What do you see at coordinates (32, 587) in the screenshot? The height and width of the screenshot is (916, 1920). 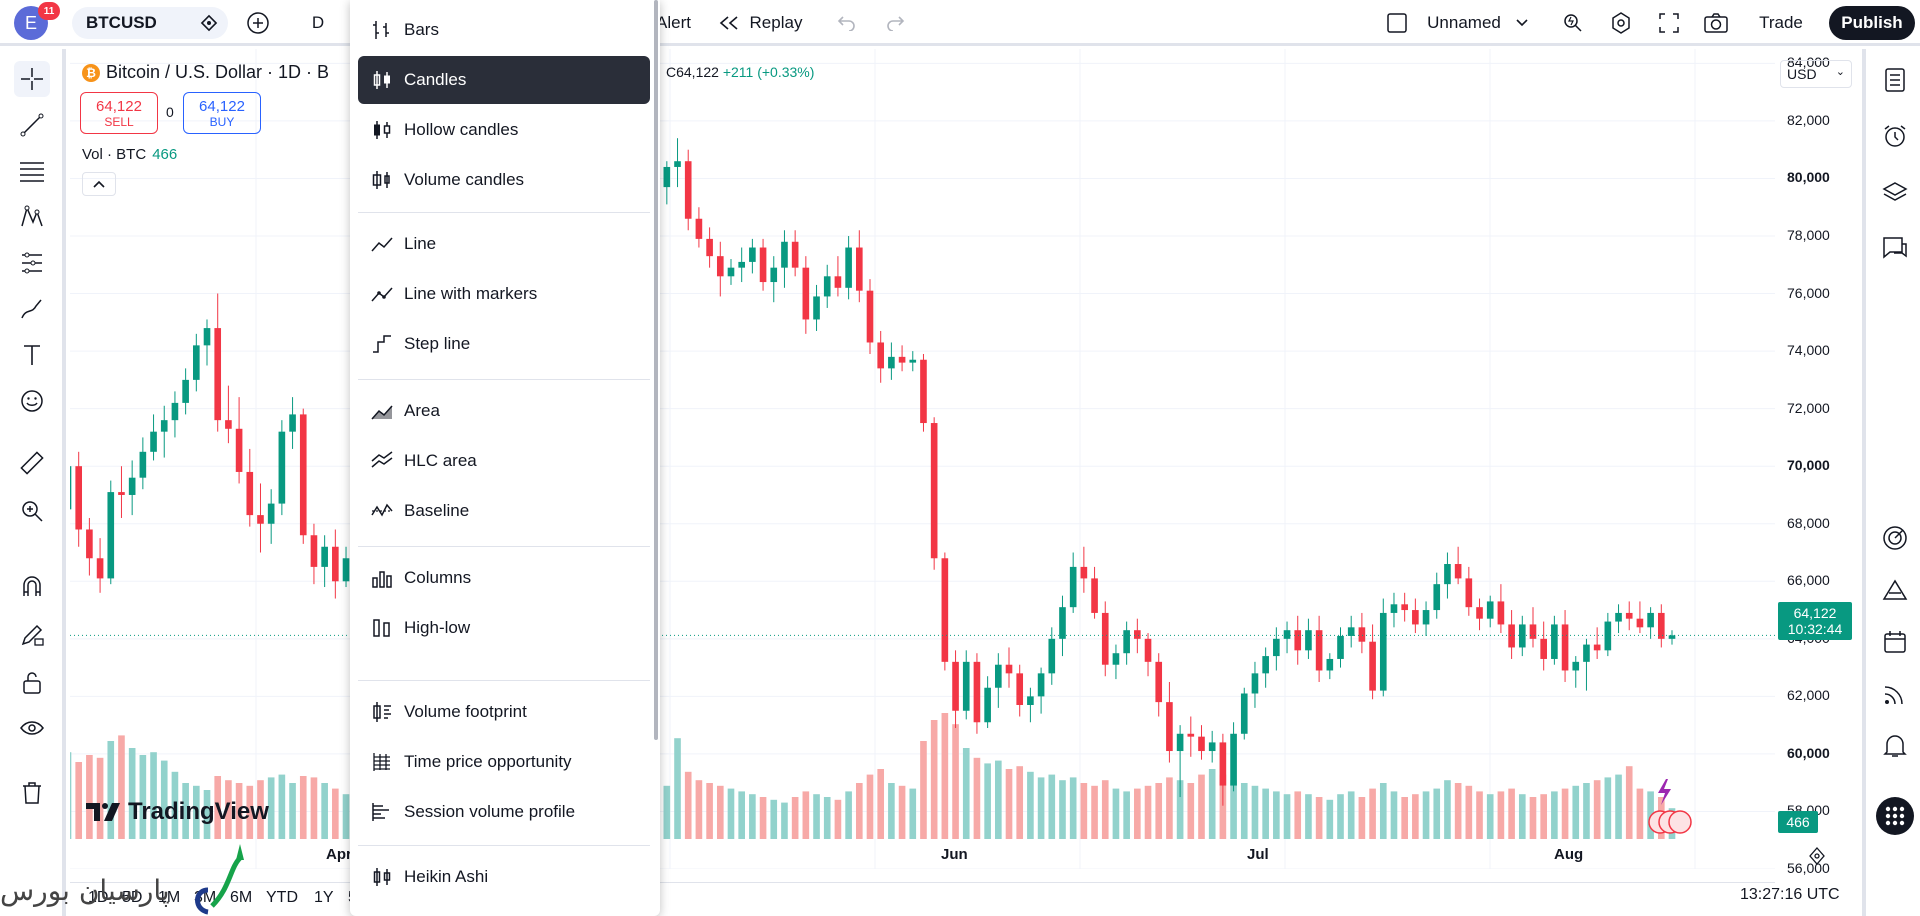 I see `magnet-icon` at bounding box center [32, 587].